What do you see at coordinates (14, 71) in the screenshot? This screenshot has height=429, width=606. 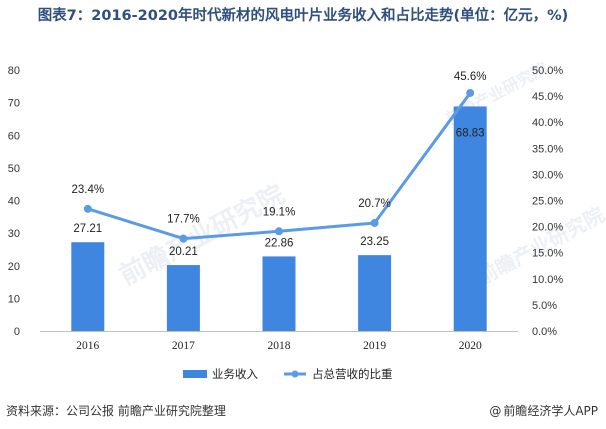 I see `left-axis-tick-label: 80` at bounding box center [14, 71].